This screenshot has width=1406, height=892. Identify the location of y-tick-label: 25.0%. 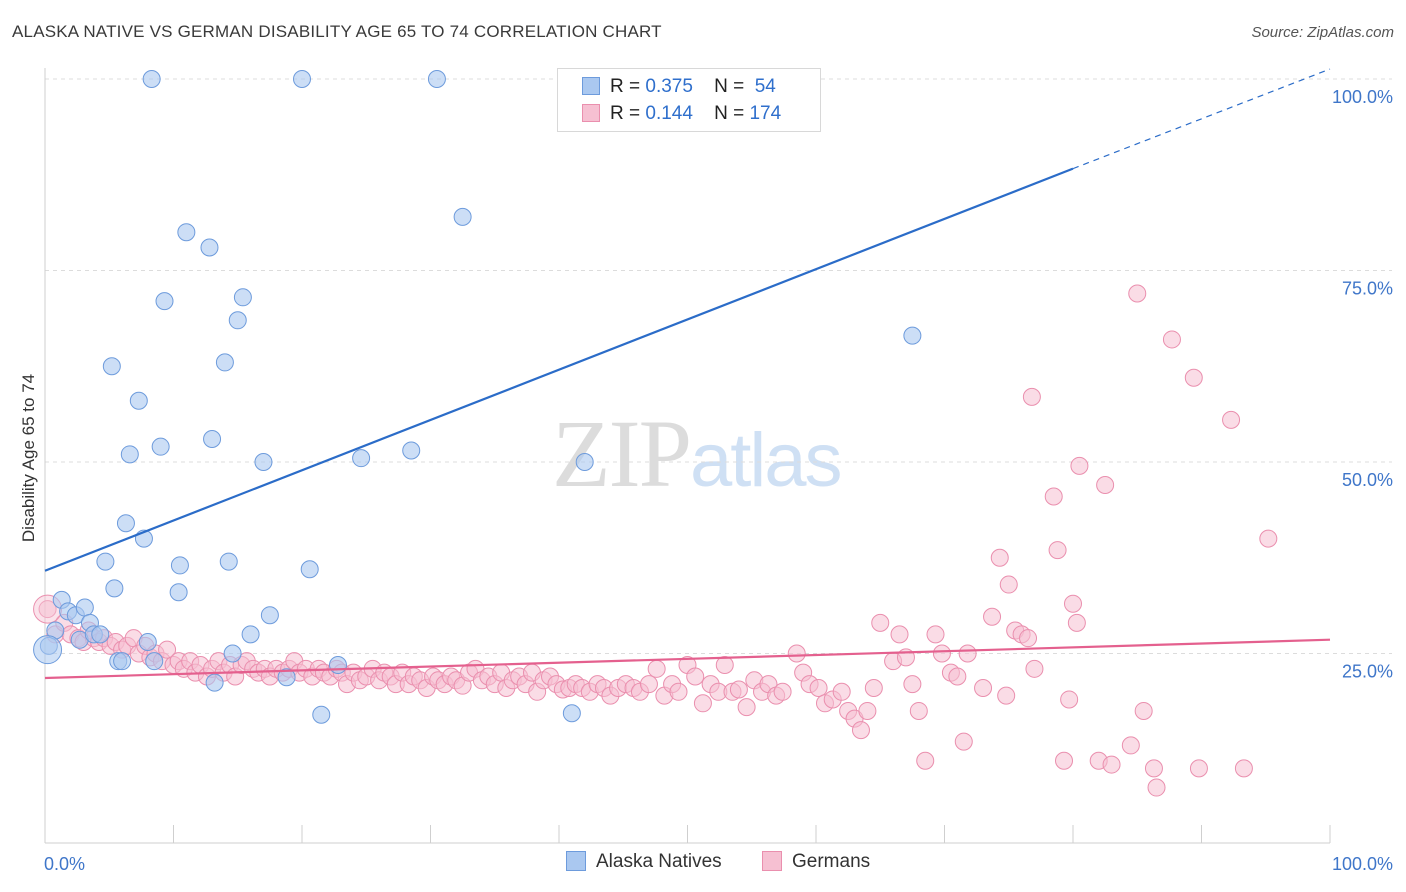
(1367, 672).